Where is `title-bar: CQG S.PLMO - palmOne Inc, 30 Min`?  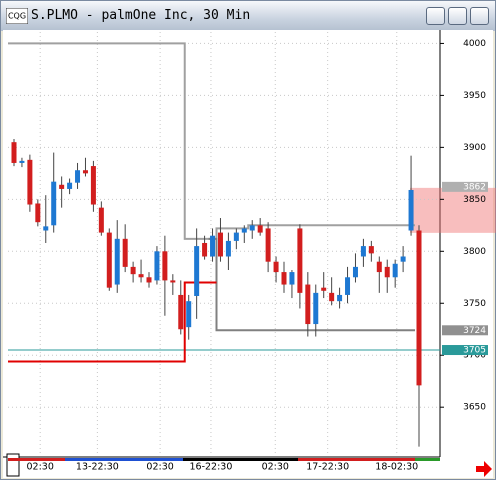
title-bar: CQG S.PLMO - palmOne Inc, 30 Min is located at coordinates (248, 16).